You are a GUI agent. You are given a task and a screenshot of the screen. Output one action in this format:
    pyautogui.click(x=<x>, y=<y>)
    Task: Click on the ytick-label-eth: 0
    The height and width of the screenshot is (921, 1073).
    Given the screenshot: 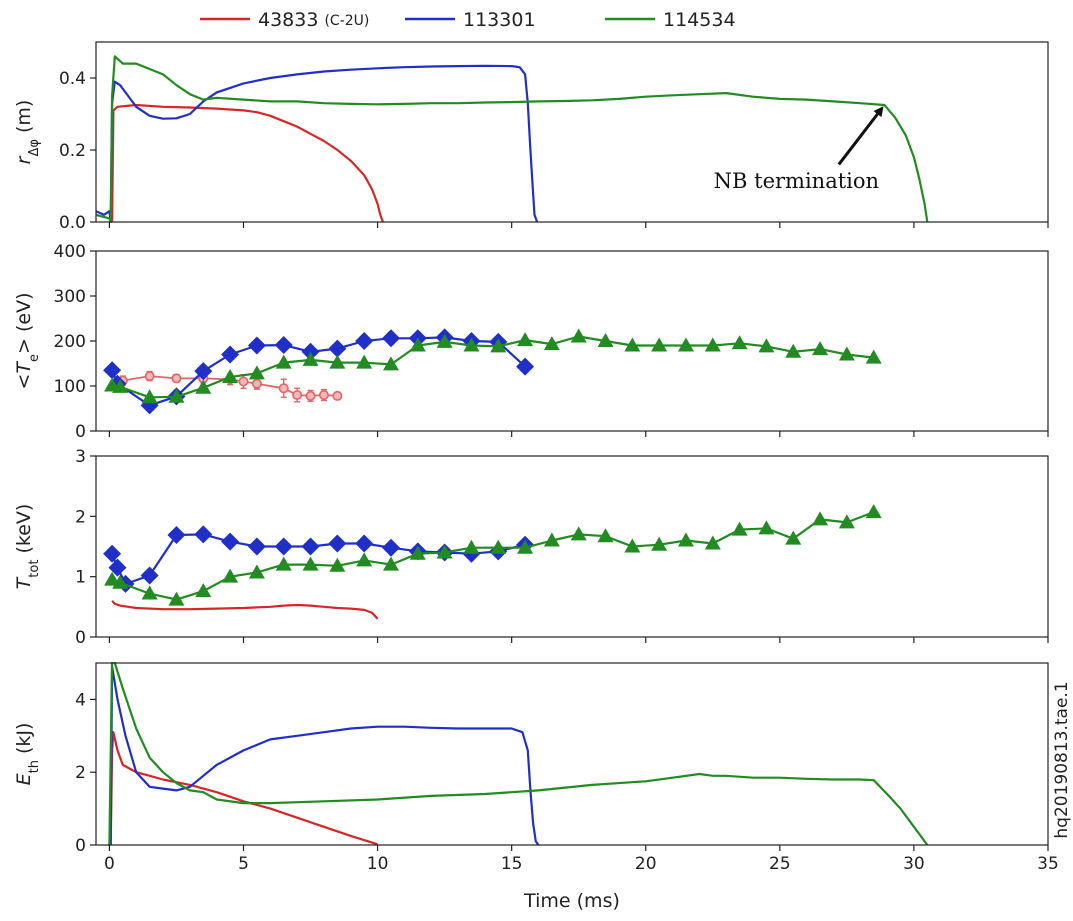 What is the action you would take?
    pyautogui.click(x=80, y=846)
    